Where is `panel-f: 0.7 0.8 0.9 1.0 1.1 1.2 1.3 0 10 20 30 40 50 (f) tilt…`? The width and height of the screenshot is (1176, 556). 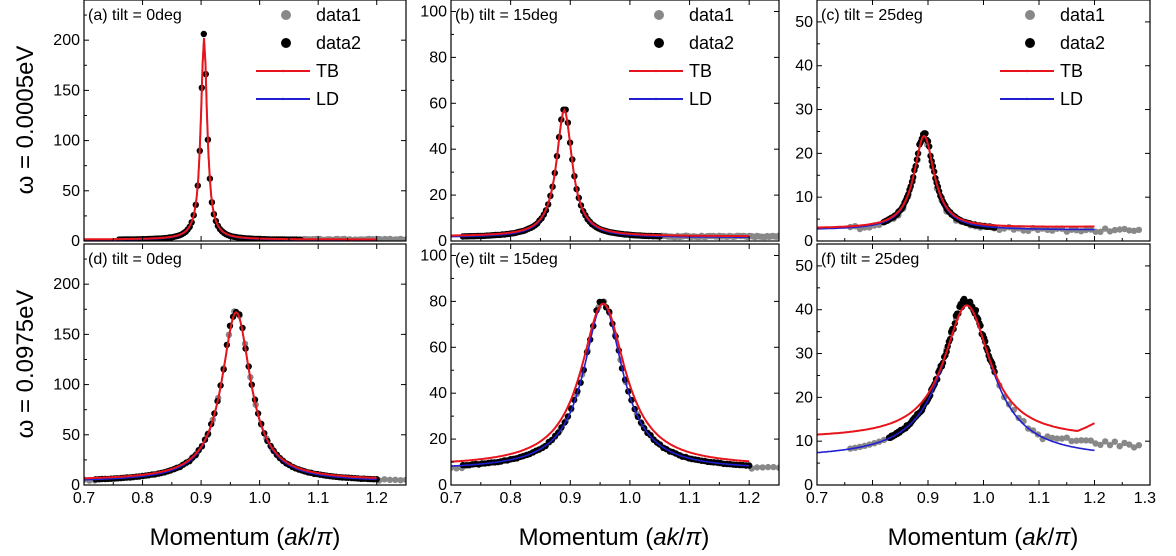 panel-f: 0.7 0.8 0.9 1.0 1.1 1.2 1.3 0 10 20 30 40 50 (f) tilt… is located at coordinates (975, 375).